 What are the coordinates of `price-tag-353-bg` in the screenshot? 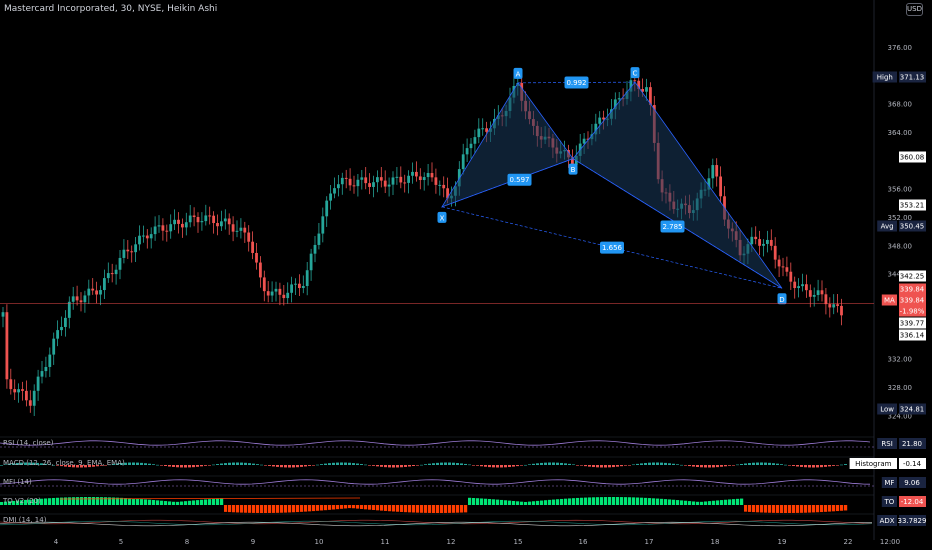 It's located at (912, 205).